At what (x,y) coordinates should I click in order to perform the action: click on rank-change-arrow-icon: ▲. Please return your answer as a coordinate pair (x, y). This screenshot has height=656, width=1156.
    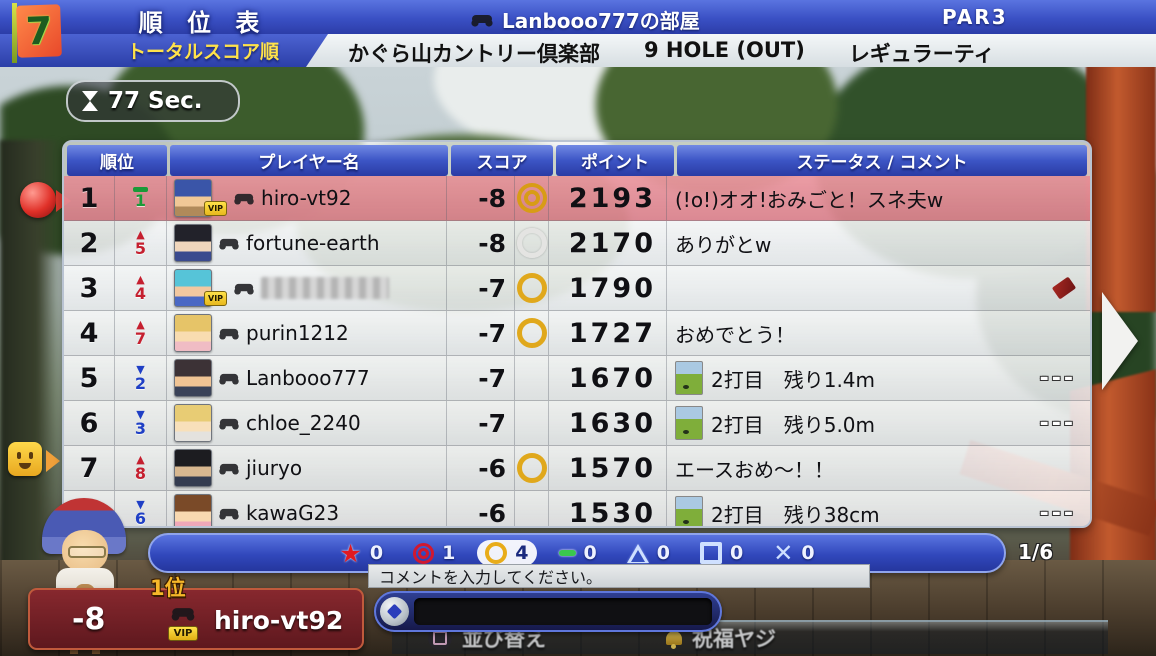
    Looking at the image, I should click on (140, 459).